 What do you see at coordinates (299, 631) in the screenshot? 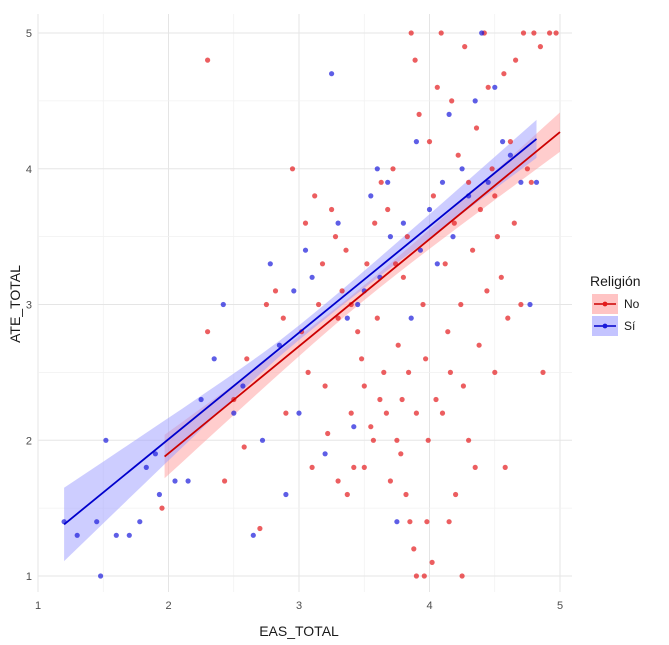
I see `x-axis-title: EAS_TOTAL` at bounding box center [299, 631].